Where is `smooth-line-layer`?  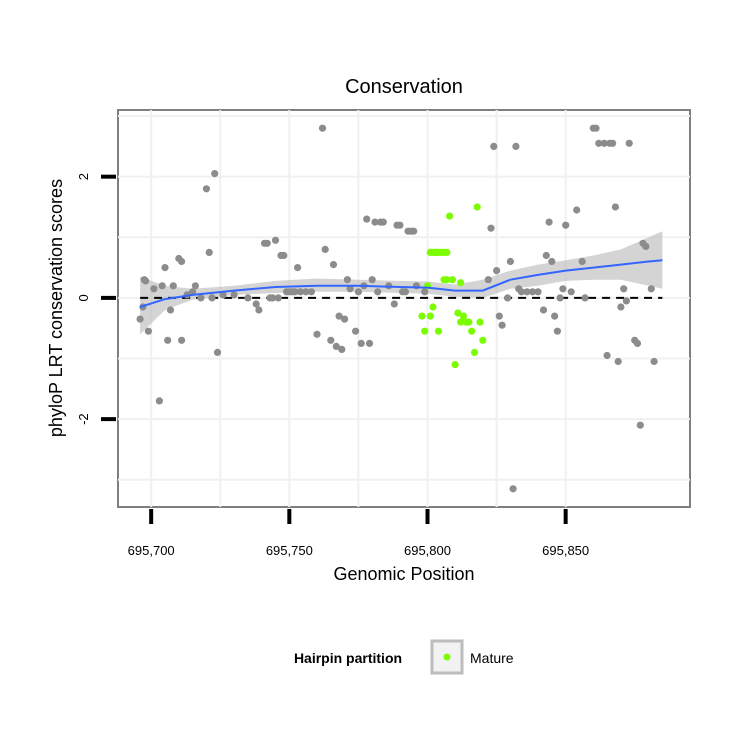 smooth-line-layer is located at coordinates (401, 283).